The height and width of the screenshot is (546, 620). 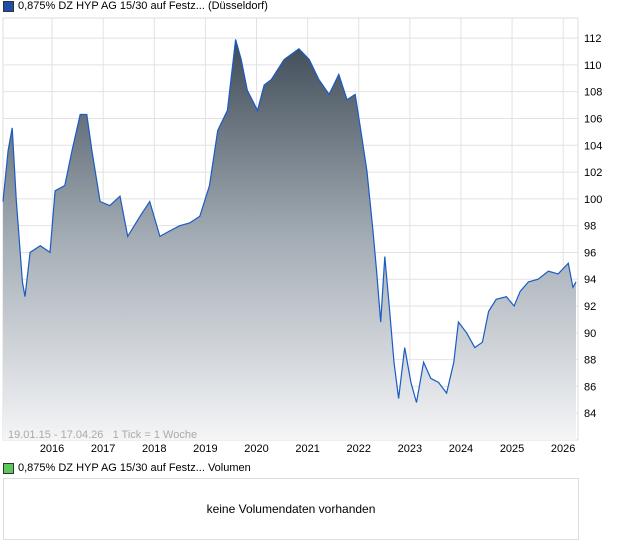 What do you see at coordinates (593, 119) in the screenshot?
I see `y-tick-label: 106` at bounding box center [593, 119].